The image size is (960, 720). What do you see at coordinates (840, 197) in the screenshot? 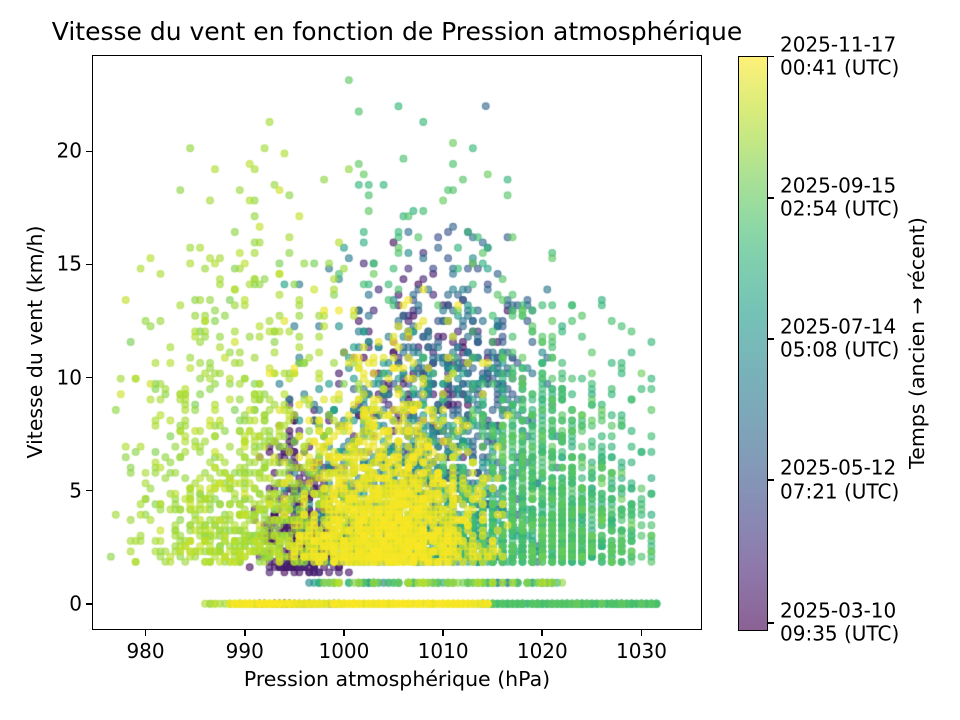
I see `colorbar-tick-label: 2025-09-15 02:54 (UTC)` at bounding box center [840, 197].